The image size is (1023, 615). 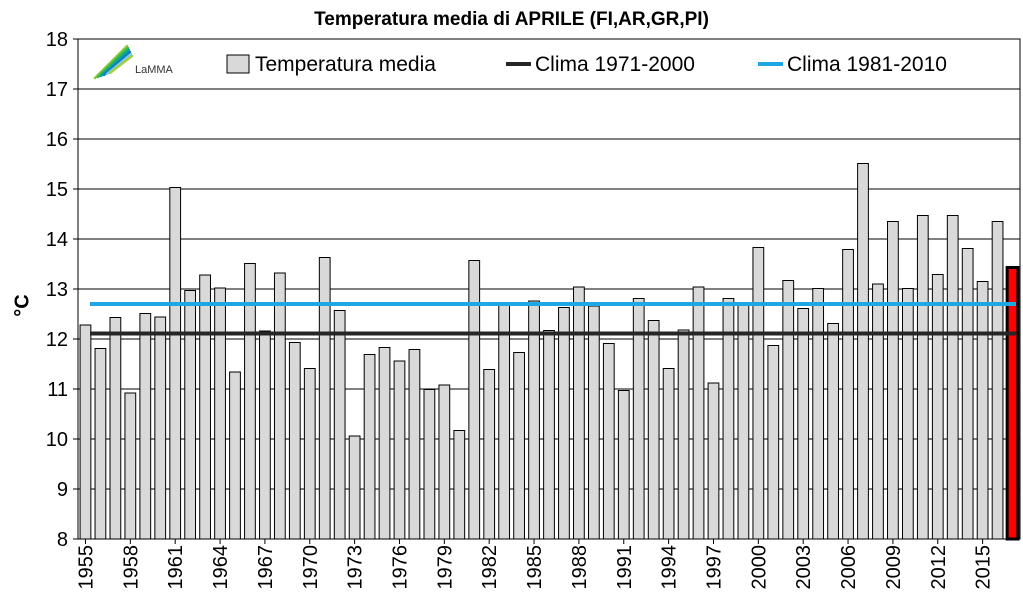 I want to click on x-tick-label: 1976, so click(x=400, y=567).